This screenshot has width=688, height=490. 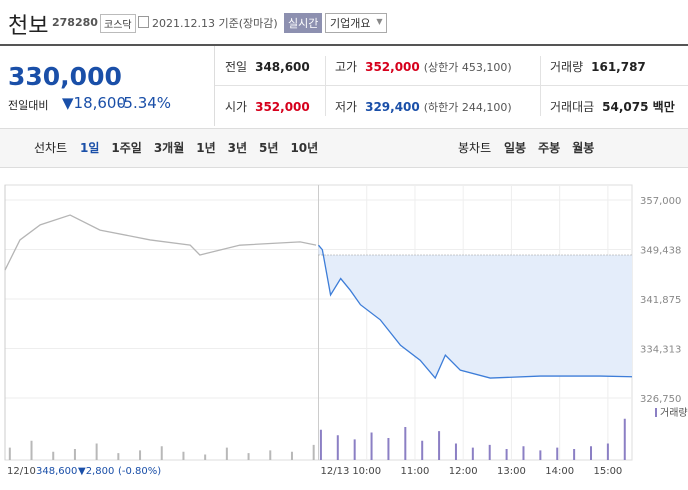 What do you see at coordinates (335, 471) in the screenshot?
I see `x-tick-label: 12/13` at bounding box center [335, 471].